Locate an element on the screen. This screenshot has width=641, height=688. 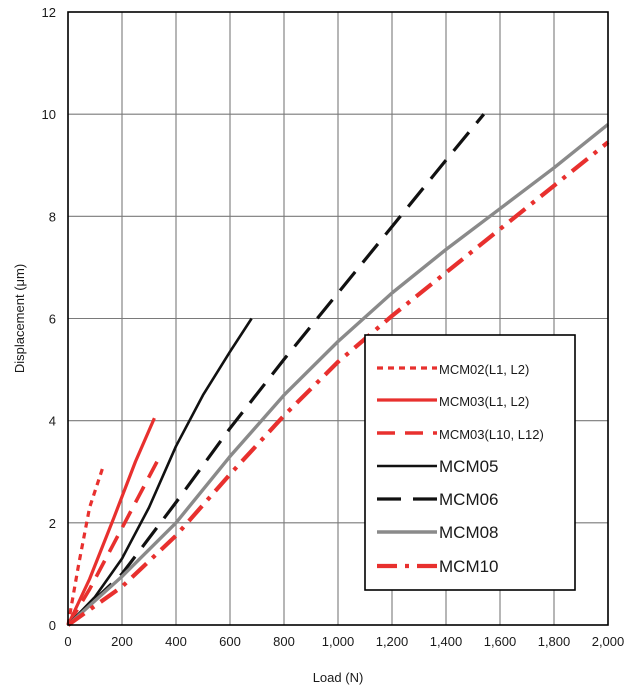
x-tick-label: 2,000 is located at coordinates (608, 641).